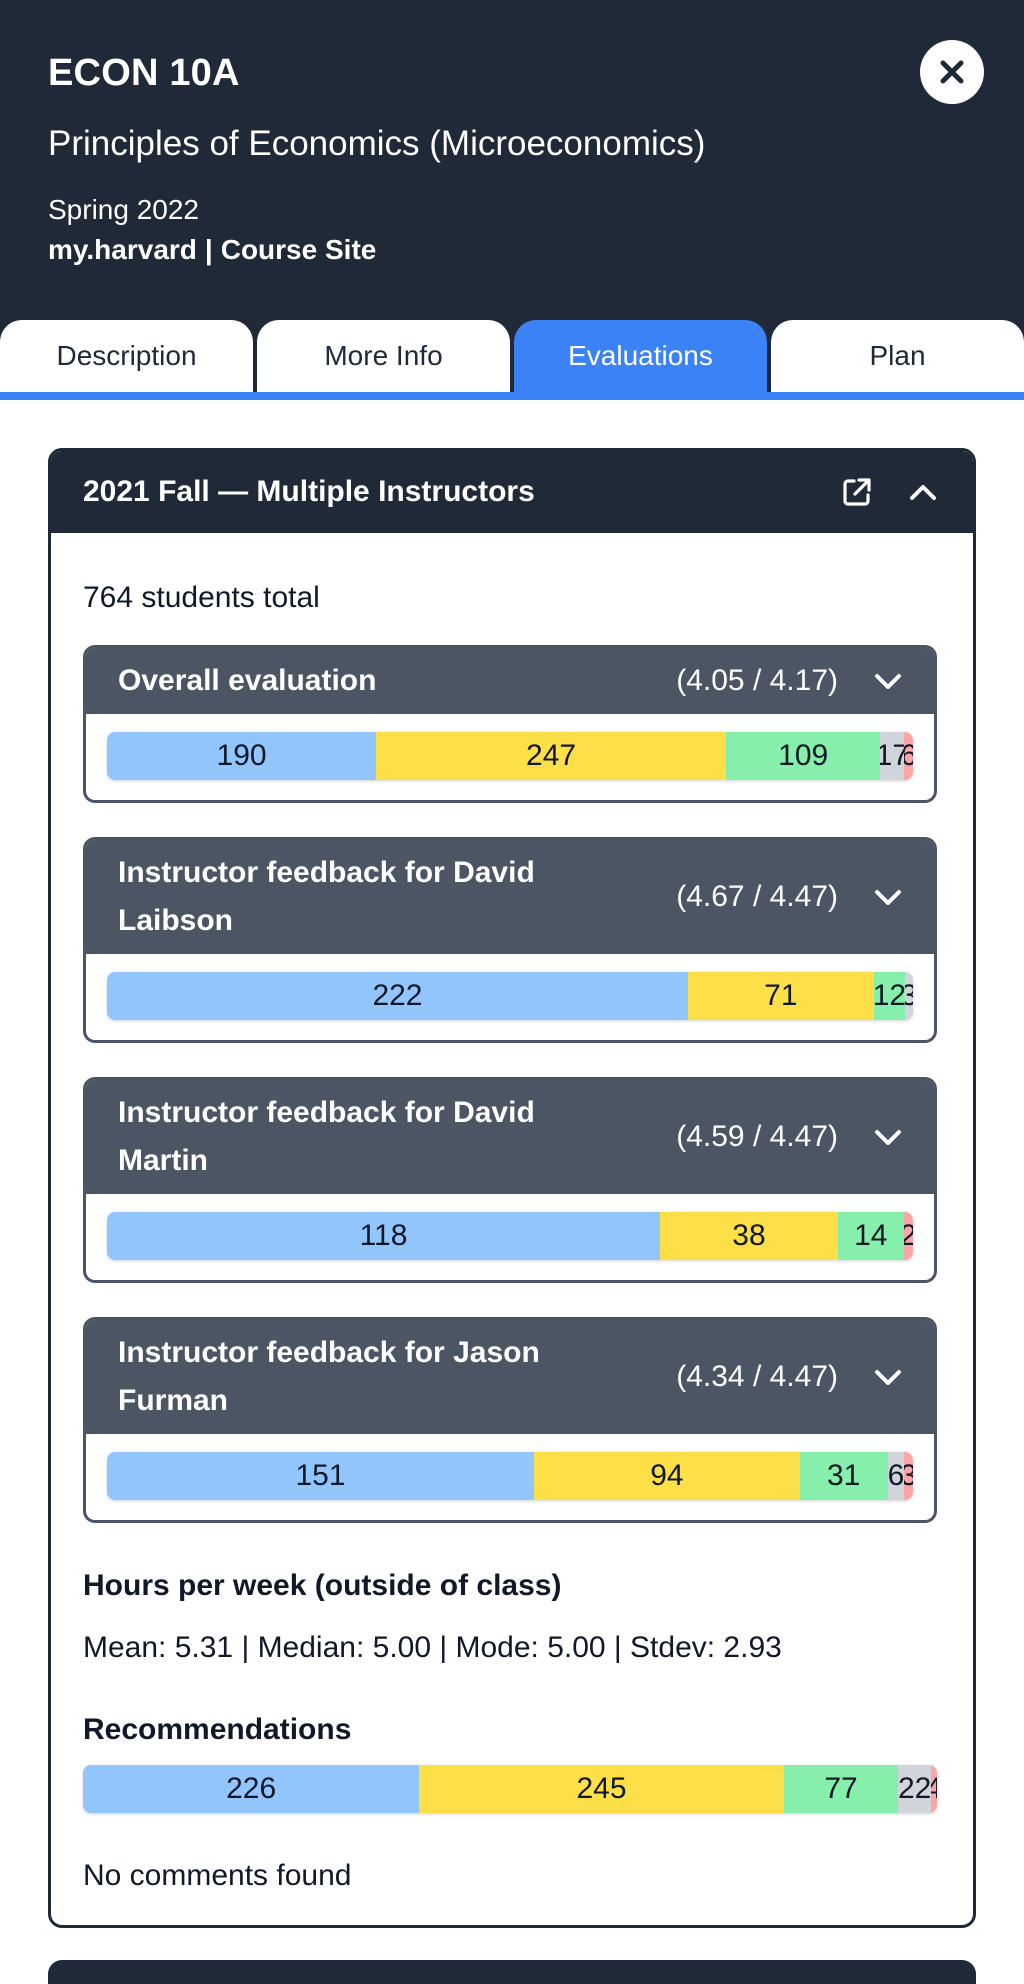 The image size is (1024, 1984). What do you see at coordinates (322, 1585) in the screenshot?
I see `hours-title: Hours per week (outside of class)` at bounding box center [322, 1585].